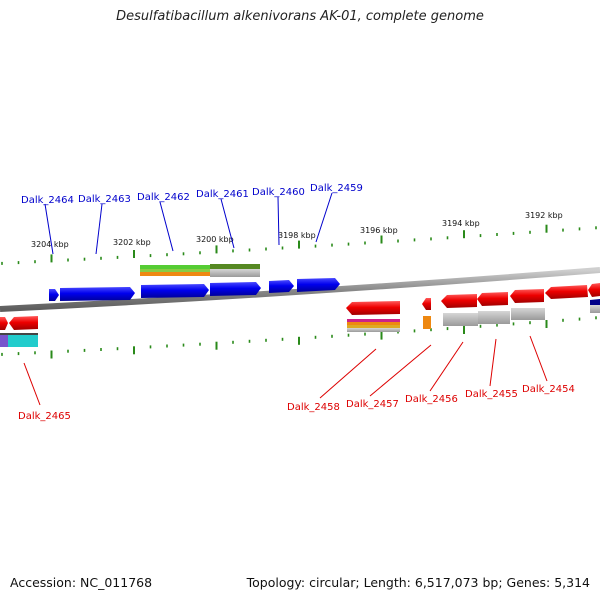 The image size is (600, 600). What do you see at coordinates (461, 223) in the screenshot?
I see `scale-label: 3194 kbp` at bounding box center [461, 223].